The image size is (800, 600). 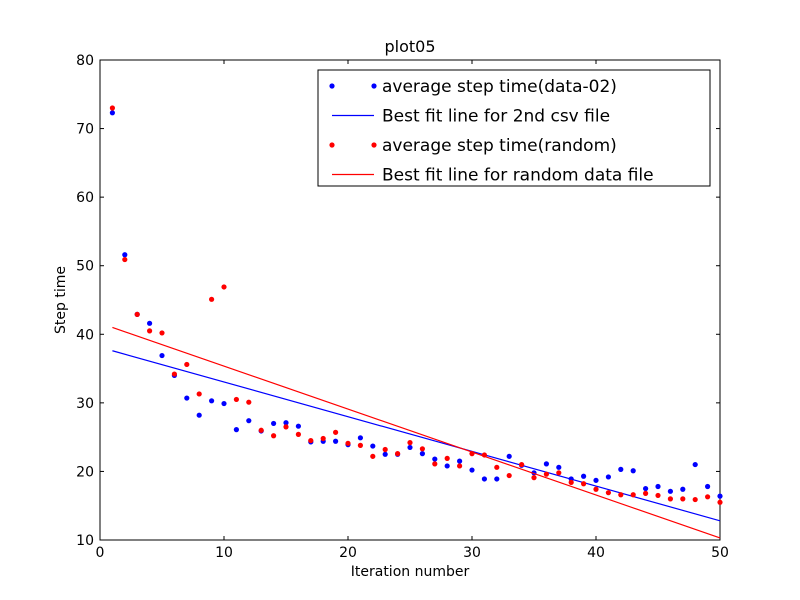 I want to click on x-tick-label: 20, so click(x=348, y=553).